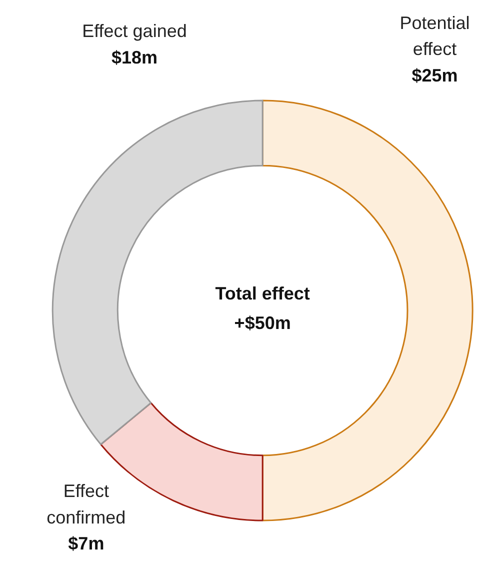  What do you see at coordinates (262, 294) in the screenshot?
I see `text: Total effect` at bounding box center [262, 294].